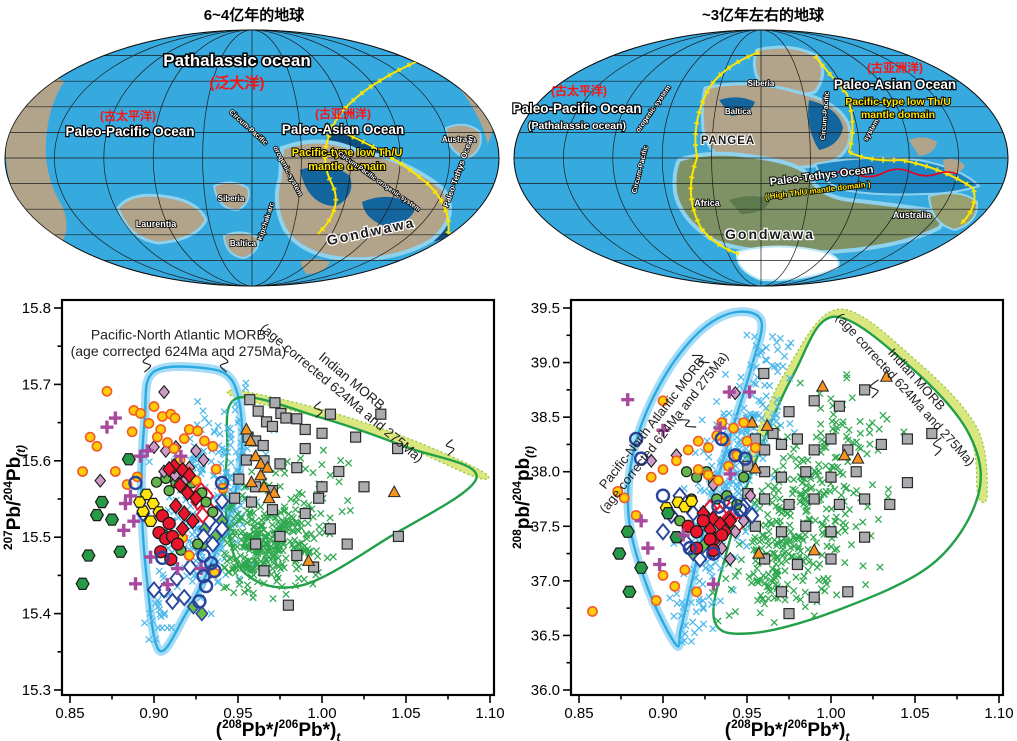 The width and height of the screenshot is (1017, 741). What do you see at coordinates (182, 551) in the screenshot?
I see `series-open-navy-diamonds` at bounding box center [182, 551].